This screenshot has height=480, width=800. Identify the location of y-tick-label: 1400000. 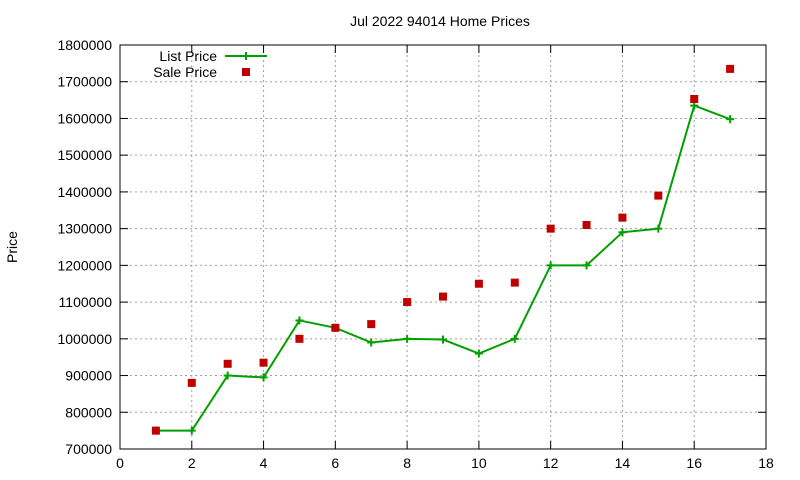
(84, 192).